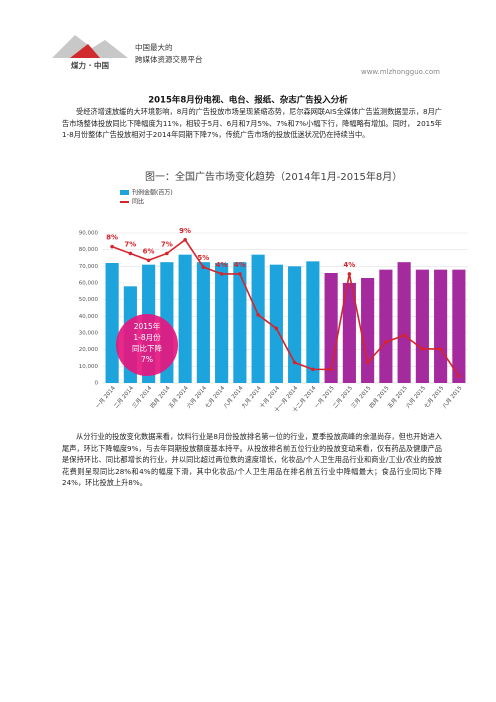 The width and height of the screenshot is (496, 702). Describe the element at coordinates (248, 100) in the screenshot. I see `doc-title: 2015年8月份电视、电台、报纸、杂志广告投入分析` at that location.